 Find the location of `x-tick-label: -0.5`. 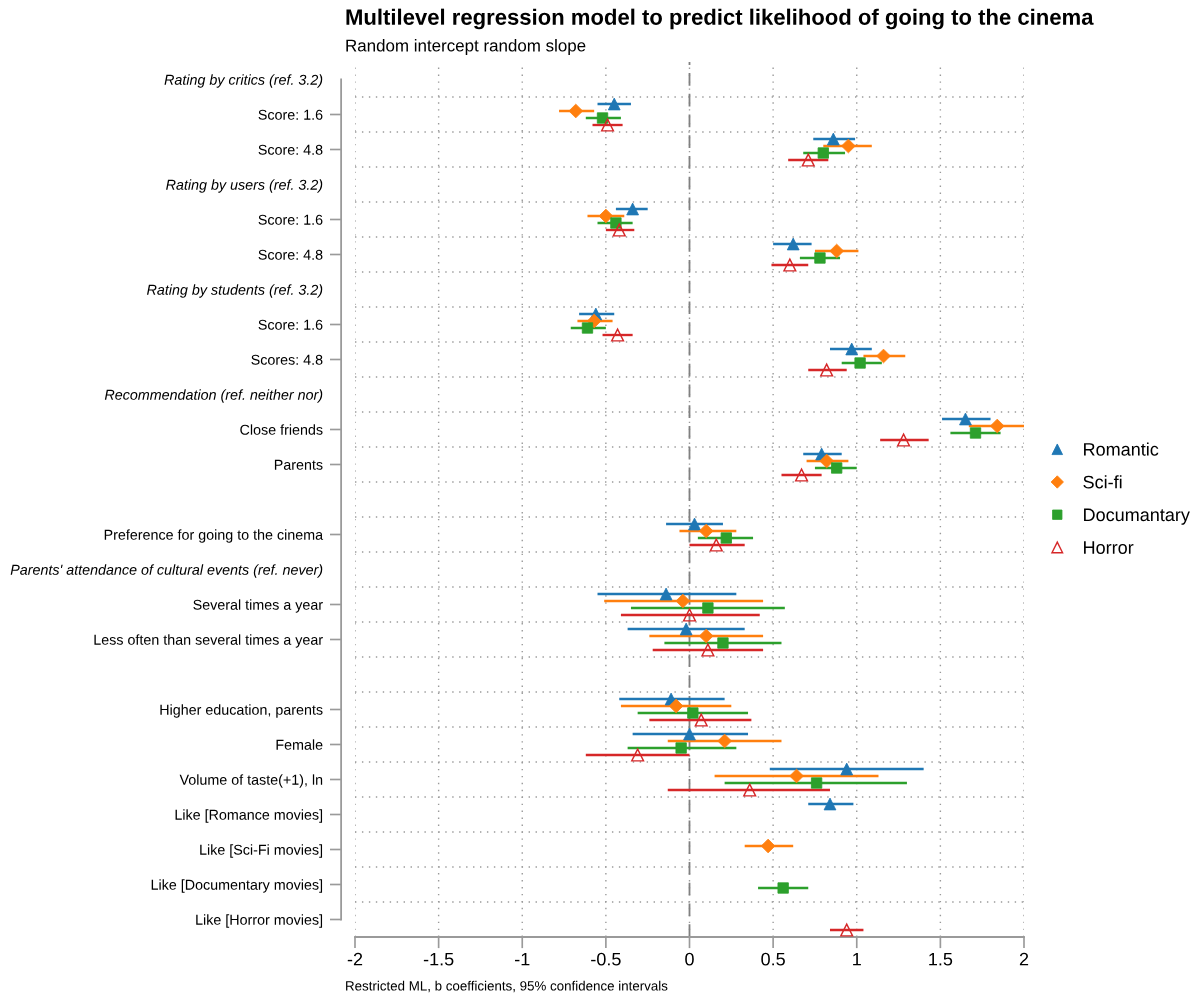

x-tick-label: -0.5 is located at coordinates (606, 959).